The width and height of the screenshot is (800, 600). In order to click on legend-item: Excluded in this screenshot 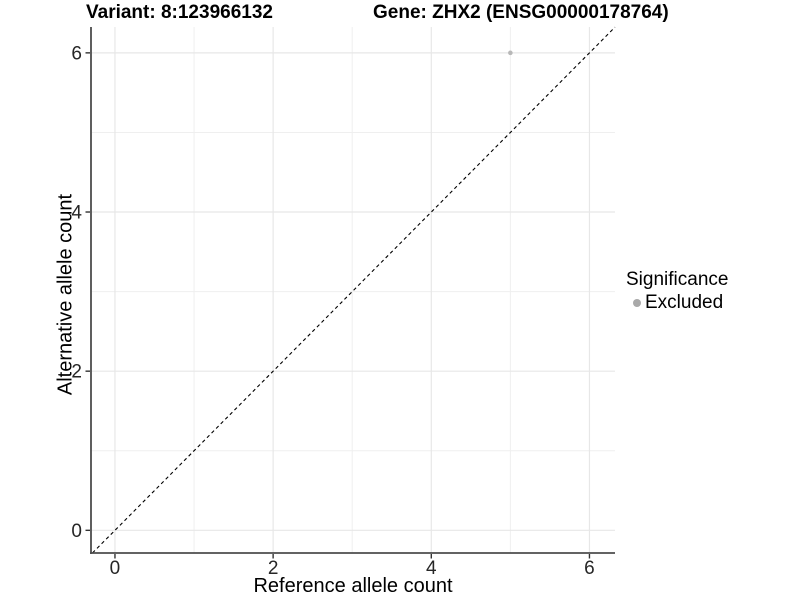, I will do `click(677, 302)`.